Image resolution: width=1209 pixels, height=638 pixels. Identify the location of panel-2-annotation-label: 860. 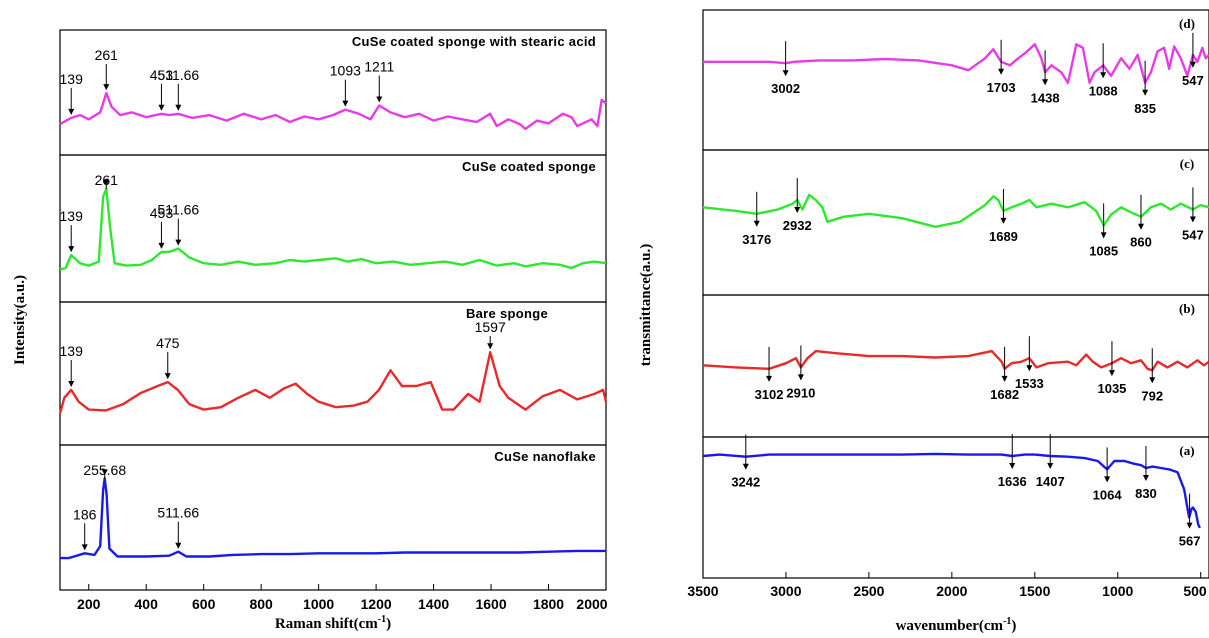
(1141, 242).